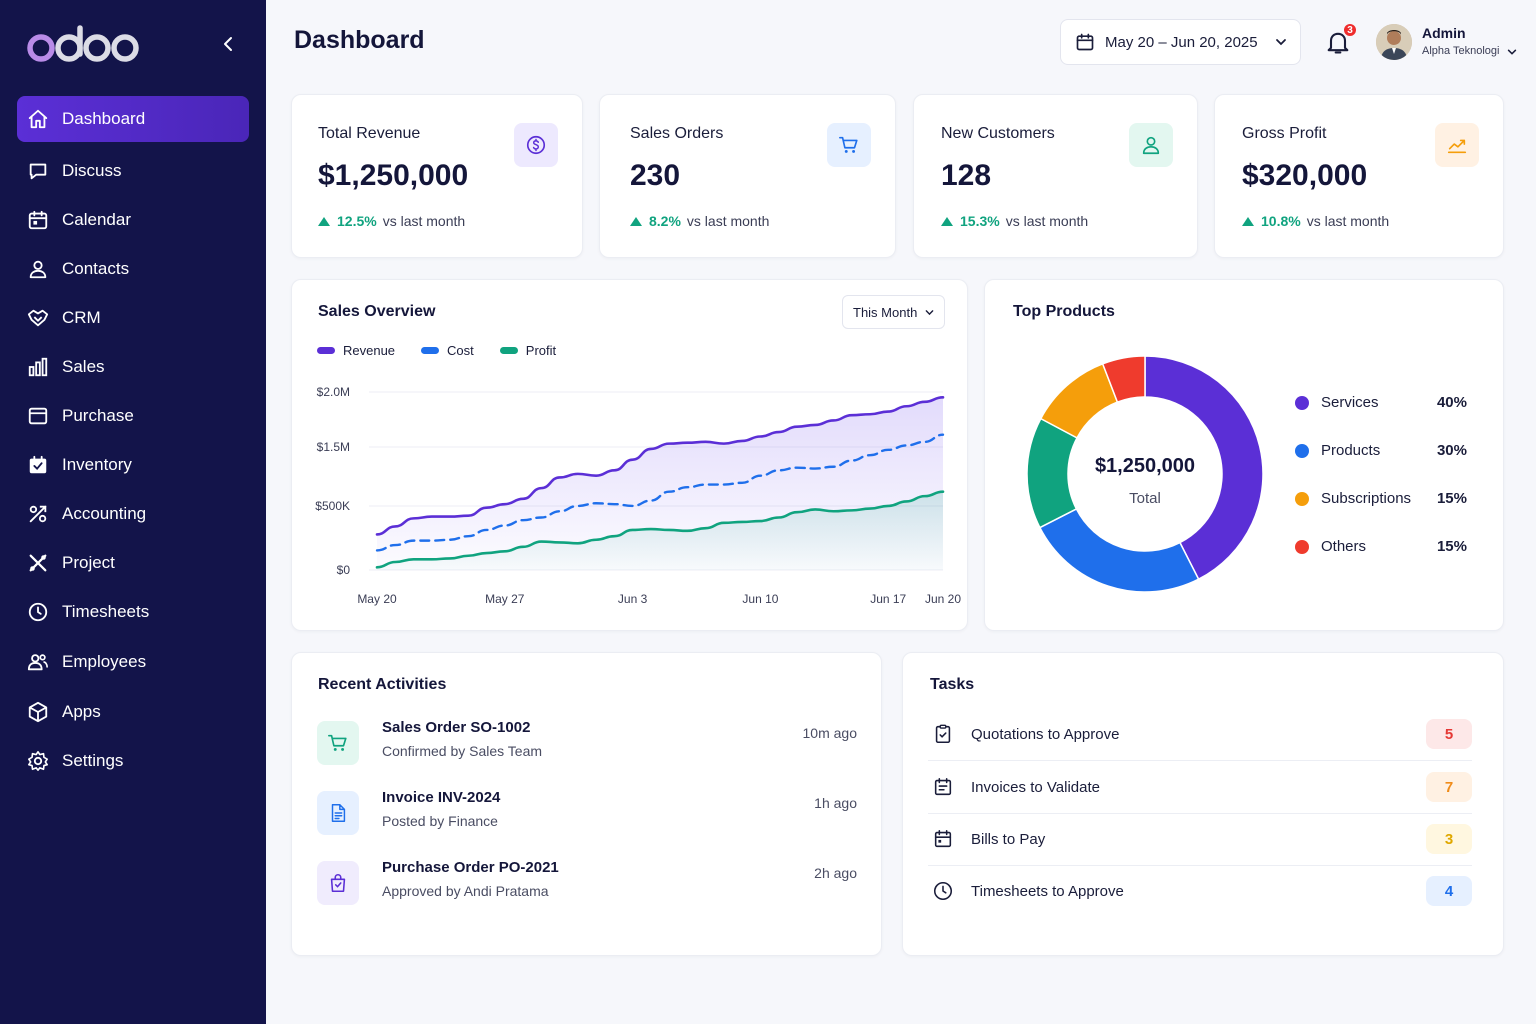  What do you see at coordinates (104, 118) in the screenshot?
I see `sidebar-item-label: Dashboard` at bounding box center [104, 118].